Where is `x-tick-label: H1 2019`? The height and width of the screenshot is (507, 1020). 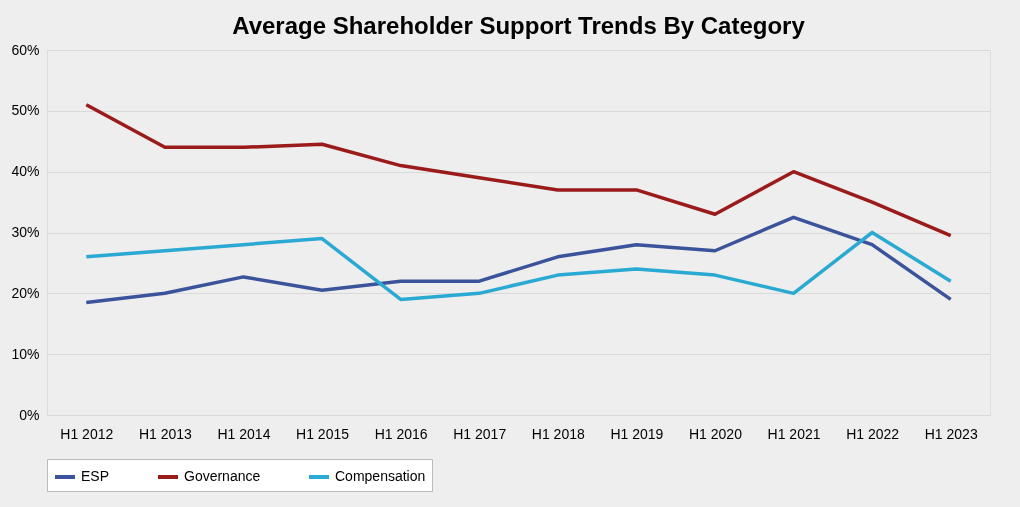
x-tick-label: H1 2019 is located at coordinates (637, 433).